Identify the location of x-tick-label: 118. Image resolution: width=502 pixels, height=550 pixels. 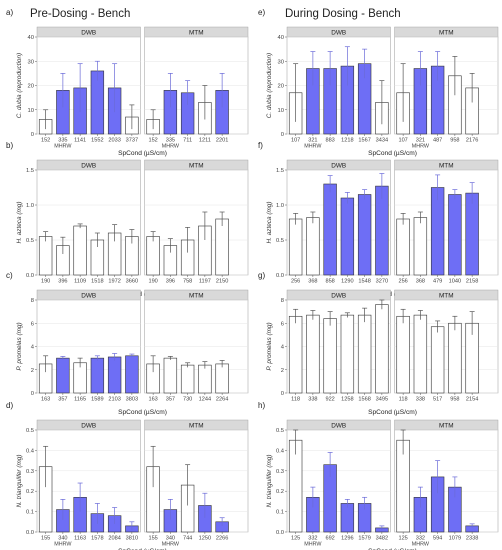
(295, 400).